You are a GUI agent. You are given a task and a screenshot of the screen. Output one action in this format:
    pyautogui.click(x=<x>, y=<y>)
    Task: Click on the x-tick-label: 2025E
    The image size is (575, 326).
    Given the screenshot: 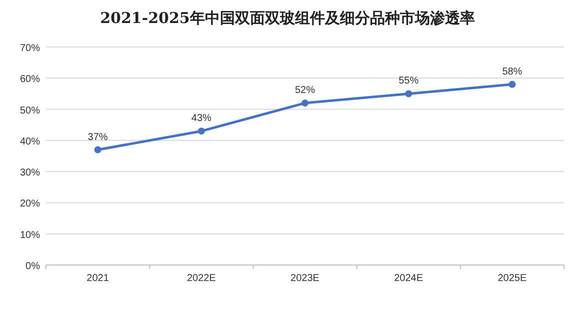 What is the action you would take?
    pyautogui.click(x=512, y=278)
    